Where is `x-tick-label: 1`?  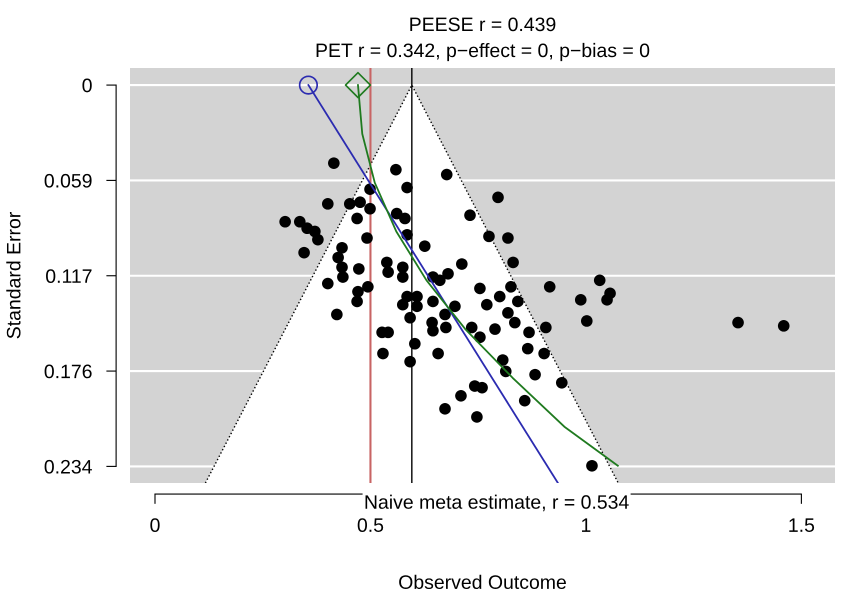
x-tick-label: 1 is located at coordinates (586, 525).